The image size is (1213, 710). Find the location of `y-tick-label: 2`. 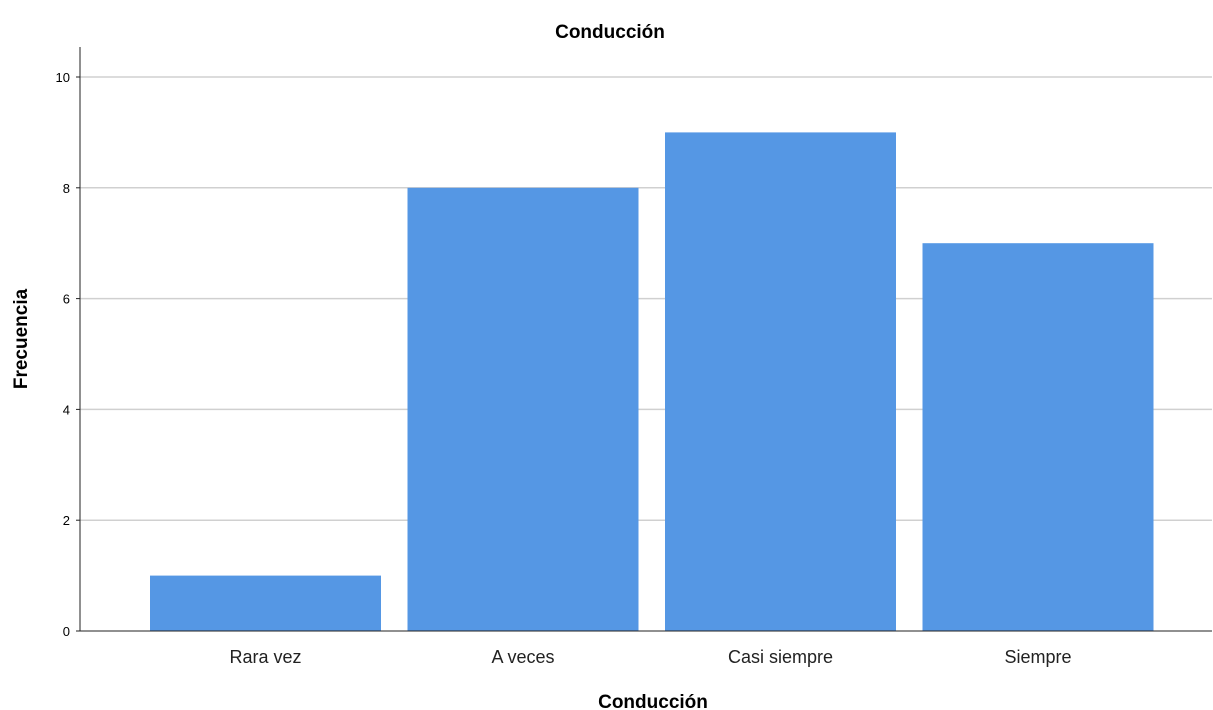

y-tick-label: 2 is located at coordinates (66, 520).